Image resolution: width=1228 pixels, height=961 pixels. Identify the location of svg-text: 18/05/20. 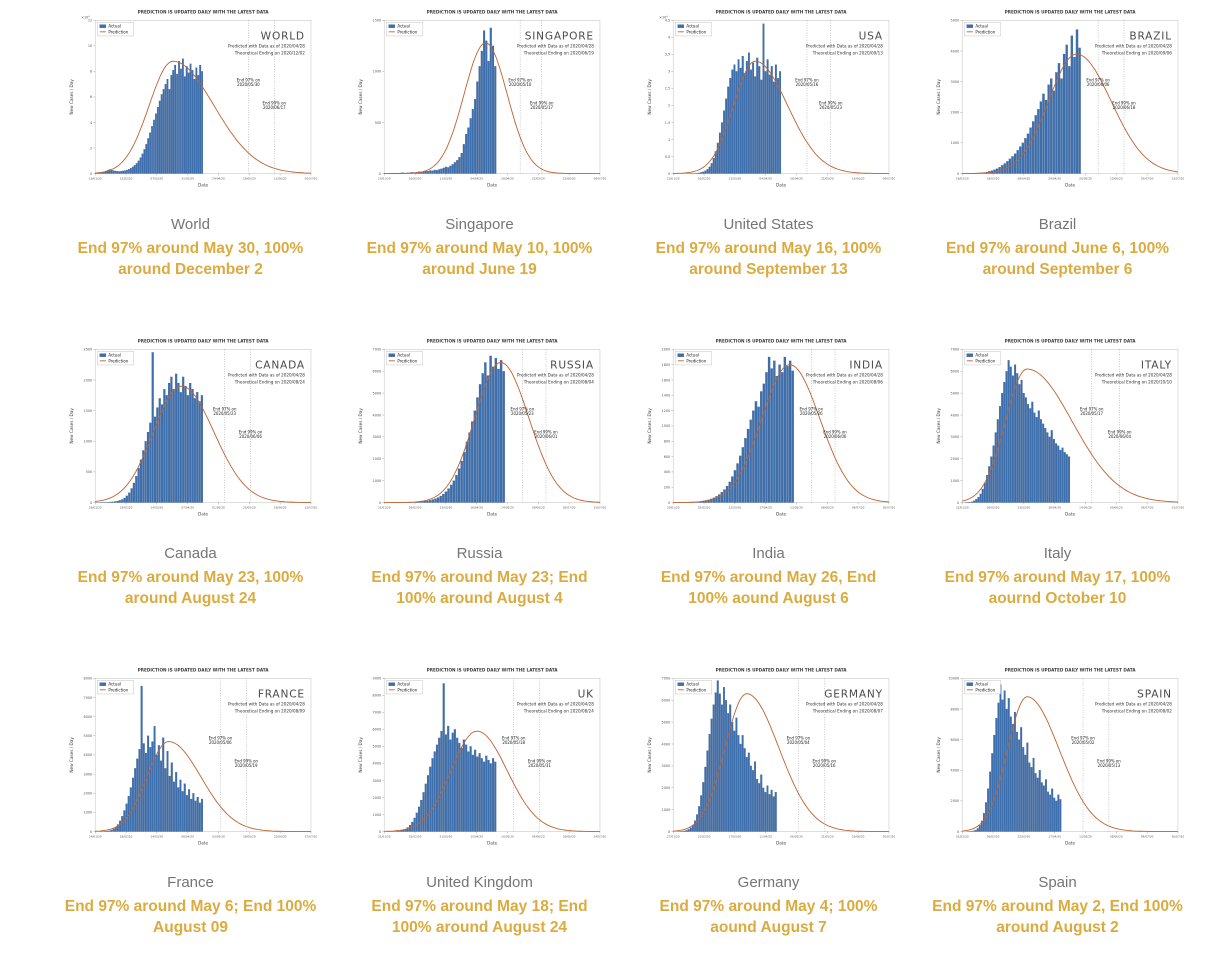
(248, 179).